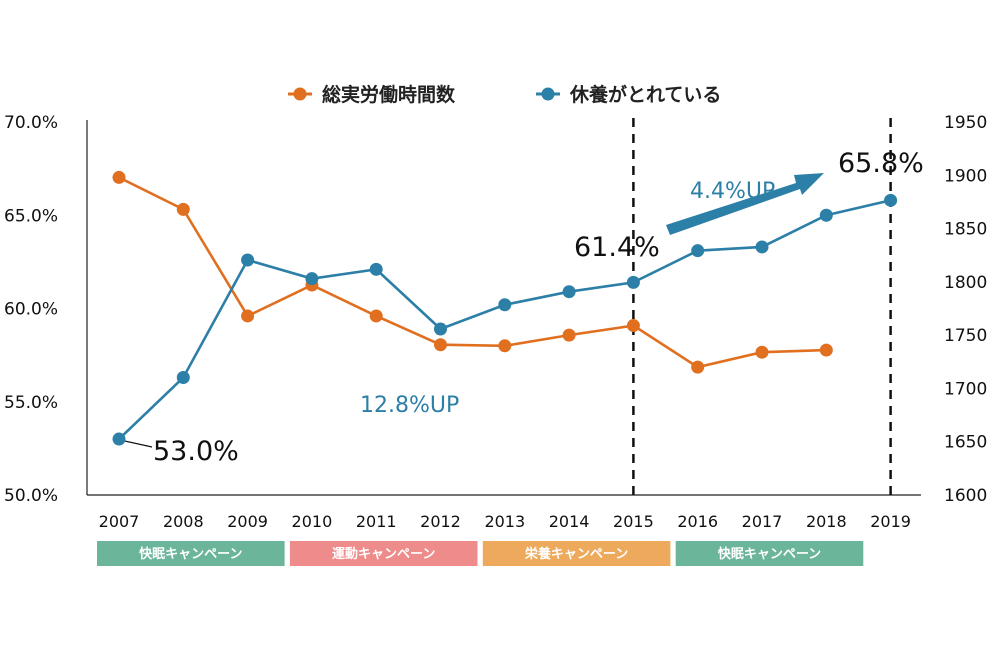 The height and width of the screenshot is (650, 1000). Describe the element at coordinates (881, 163) in the screenshot. I see `end-value-label: 65.8%` at that location.